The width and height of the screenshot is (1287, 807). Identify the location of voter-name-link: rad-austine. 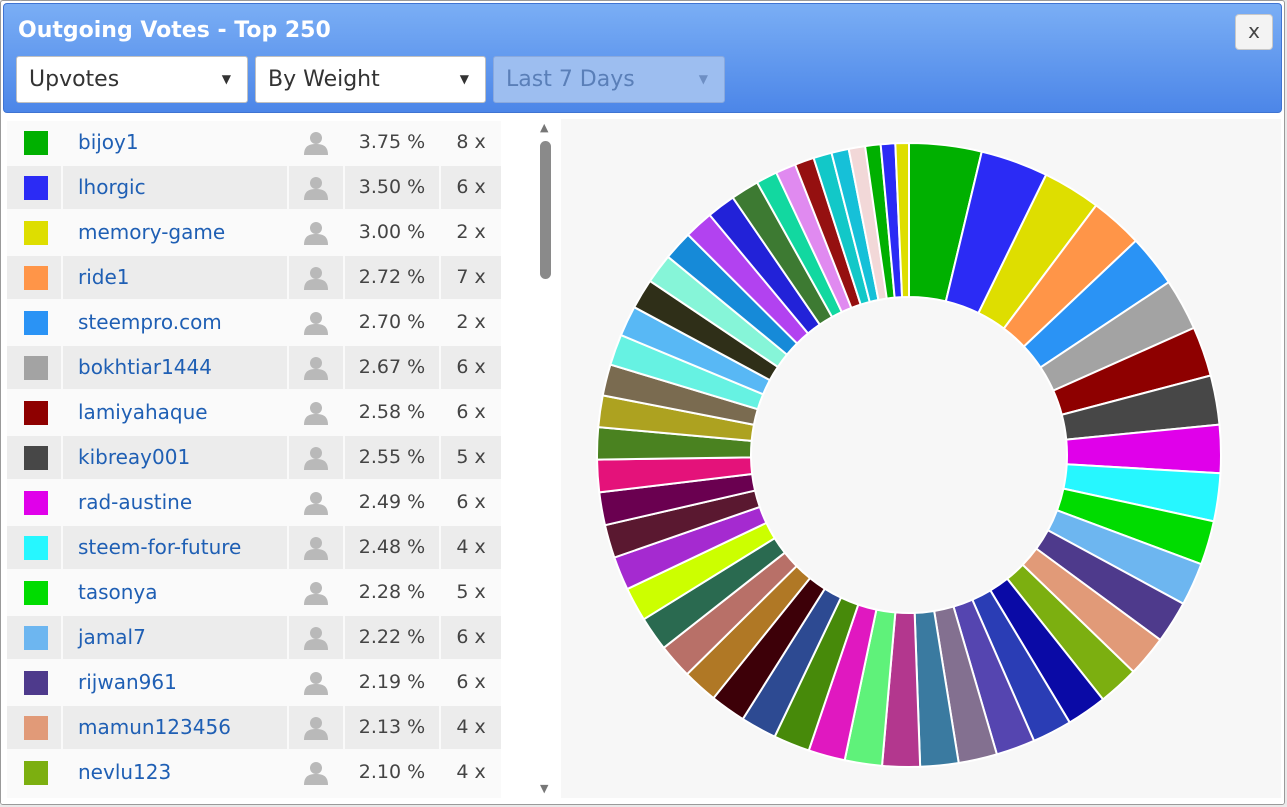
(175, 502).